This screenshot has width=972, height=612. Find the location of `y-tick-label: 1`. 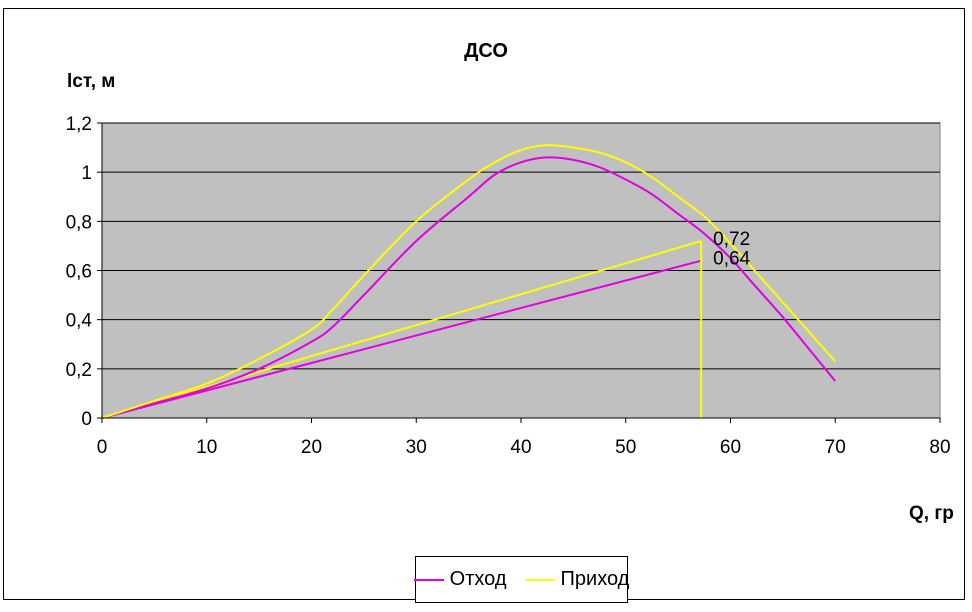

y-tick-label: 1 is located at coordinates (86, 173).